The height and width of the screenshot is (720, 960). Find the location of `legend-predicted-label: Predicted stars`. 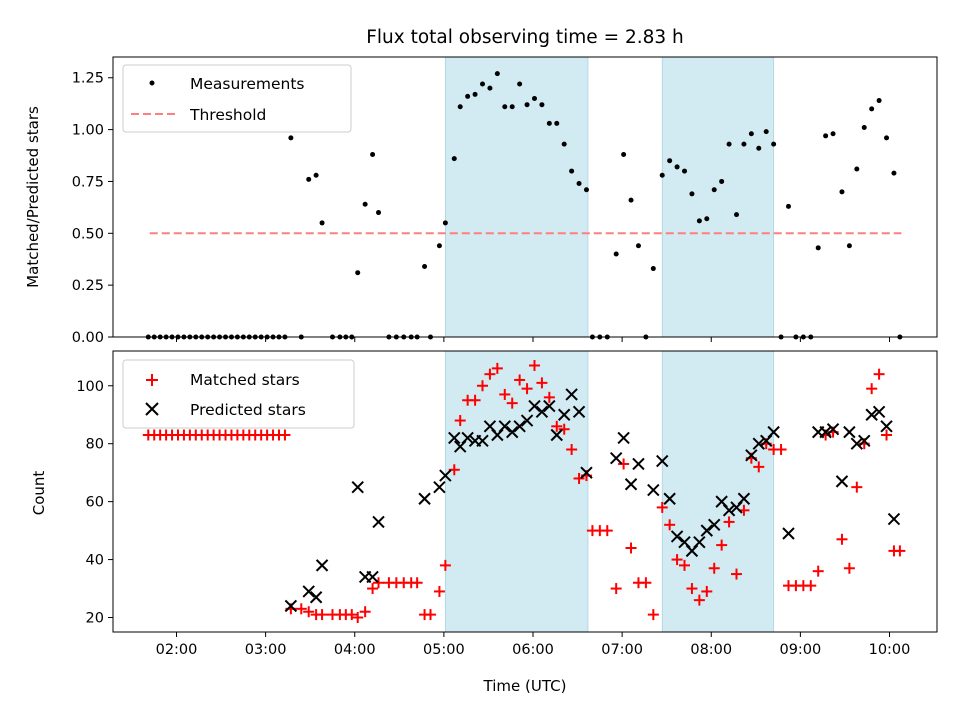

legend-predicted-label: Predicted stars is located at coordinates (248, 410).